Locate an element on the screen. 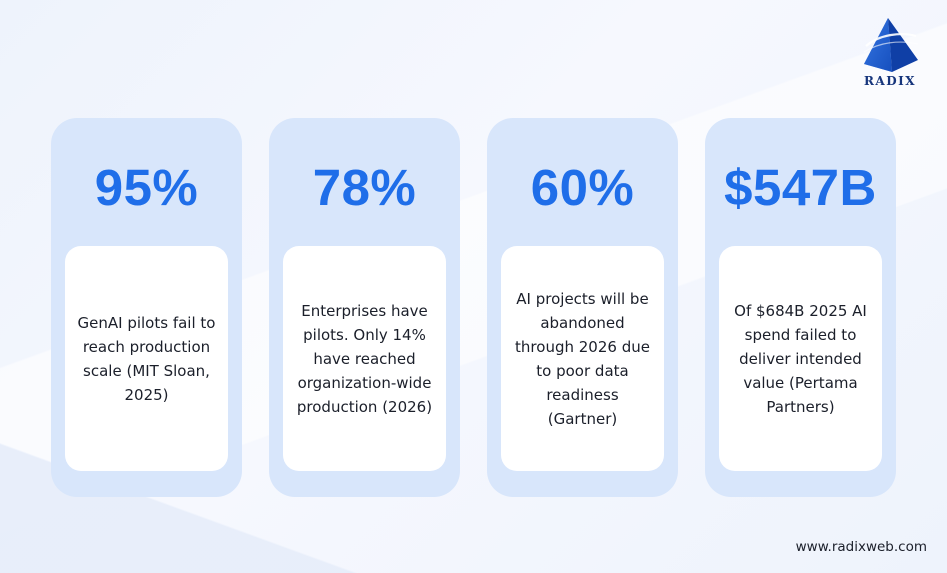 This screenshot has height=573, width=947. radix-logo: RADIX is located at coordinates (890, 54).